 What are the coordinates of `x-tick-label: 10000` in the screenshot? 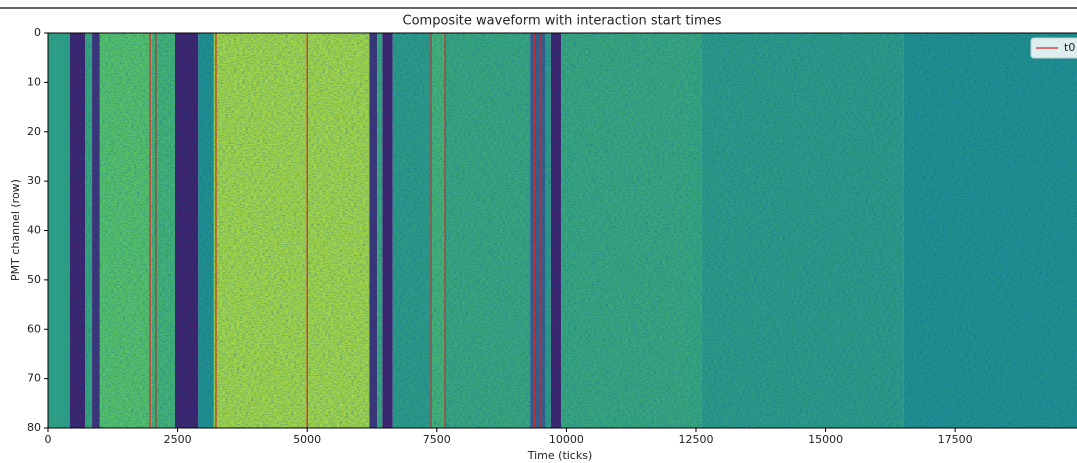 It's located at (566, 439).